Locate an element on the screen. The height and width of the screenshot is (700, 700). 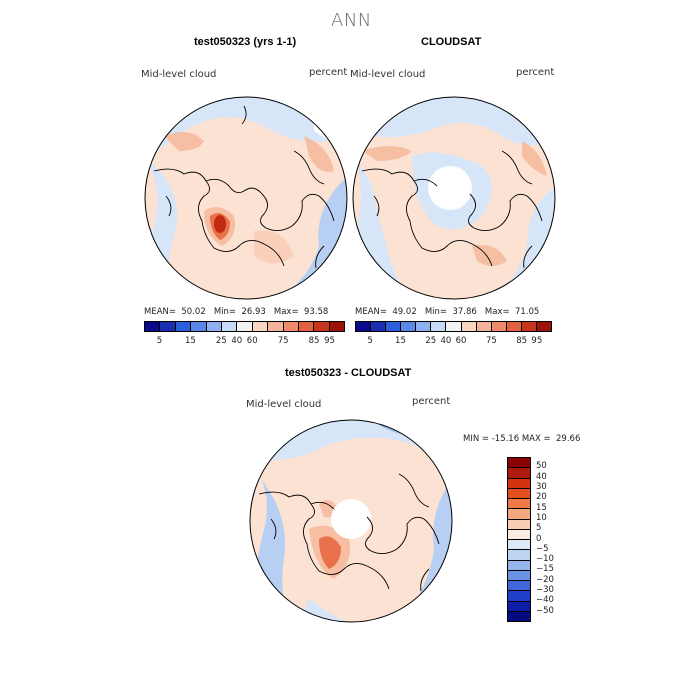
panel-2-polar-map is located at coordinates (454, 198).